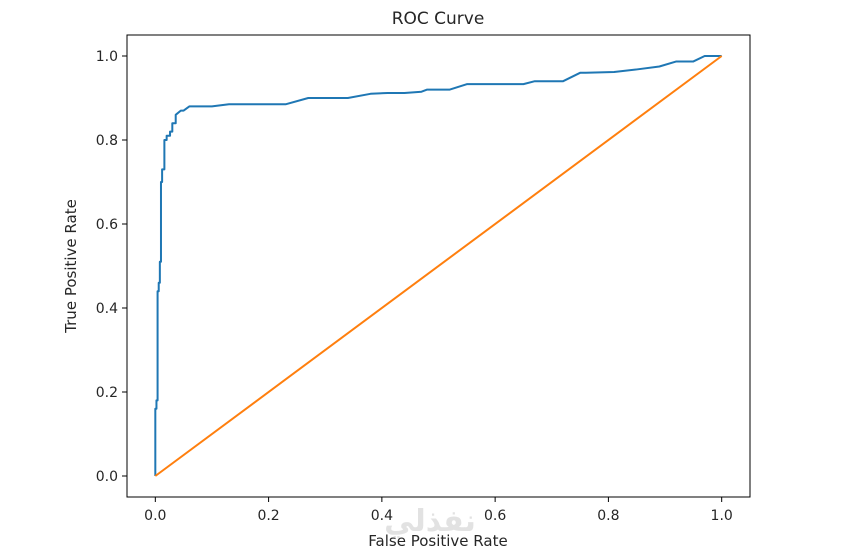 This screenshot has height=553, width=857. Describe the element at coordinates (437, 541) in the screenshot. I see `x-axis-label: False Positive Rate` at that location.